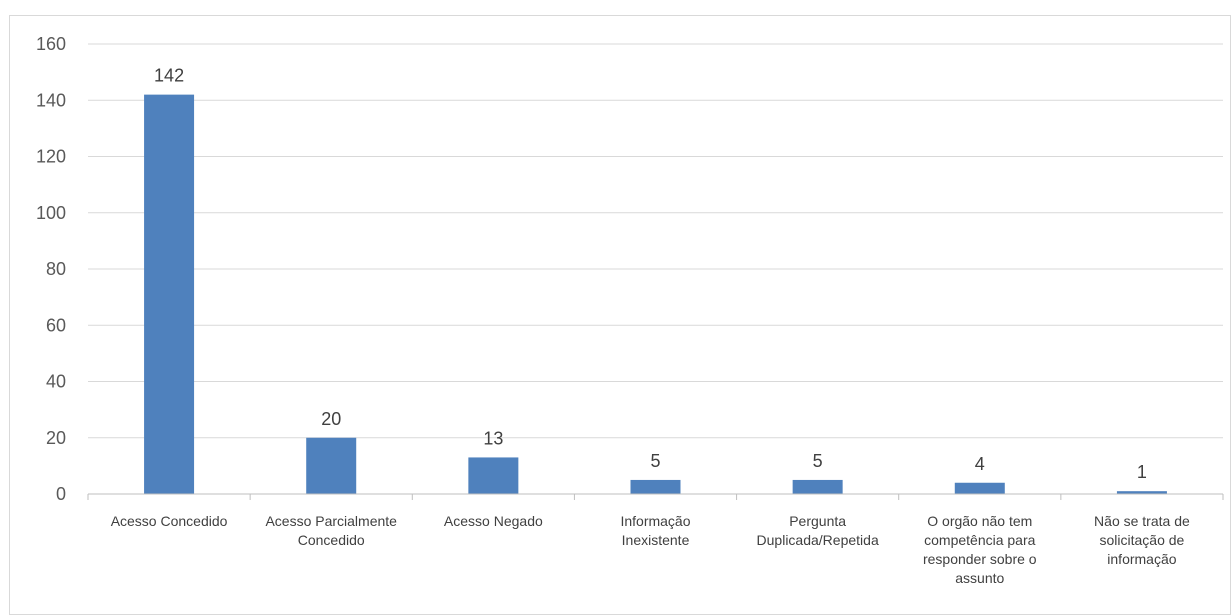 This screenshot has height=616, width=1232. I want to click on data-label: 4, so click(980, 464).